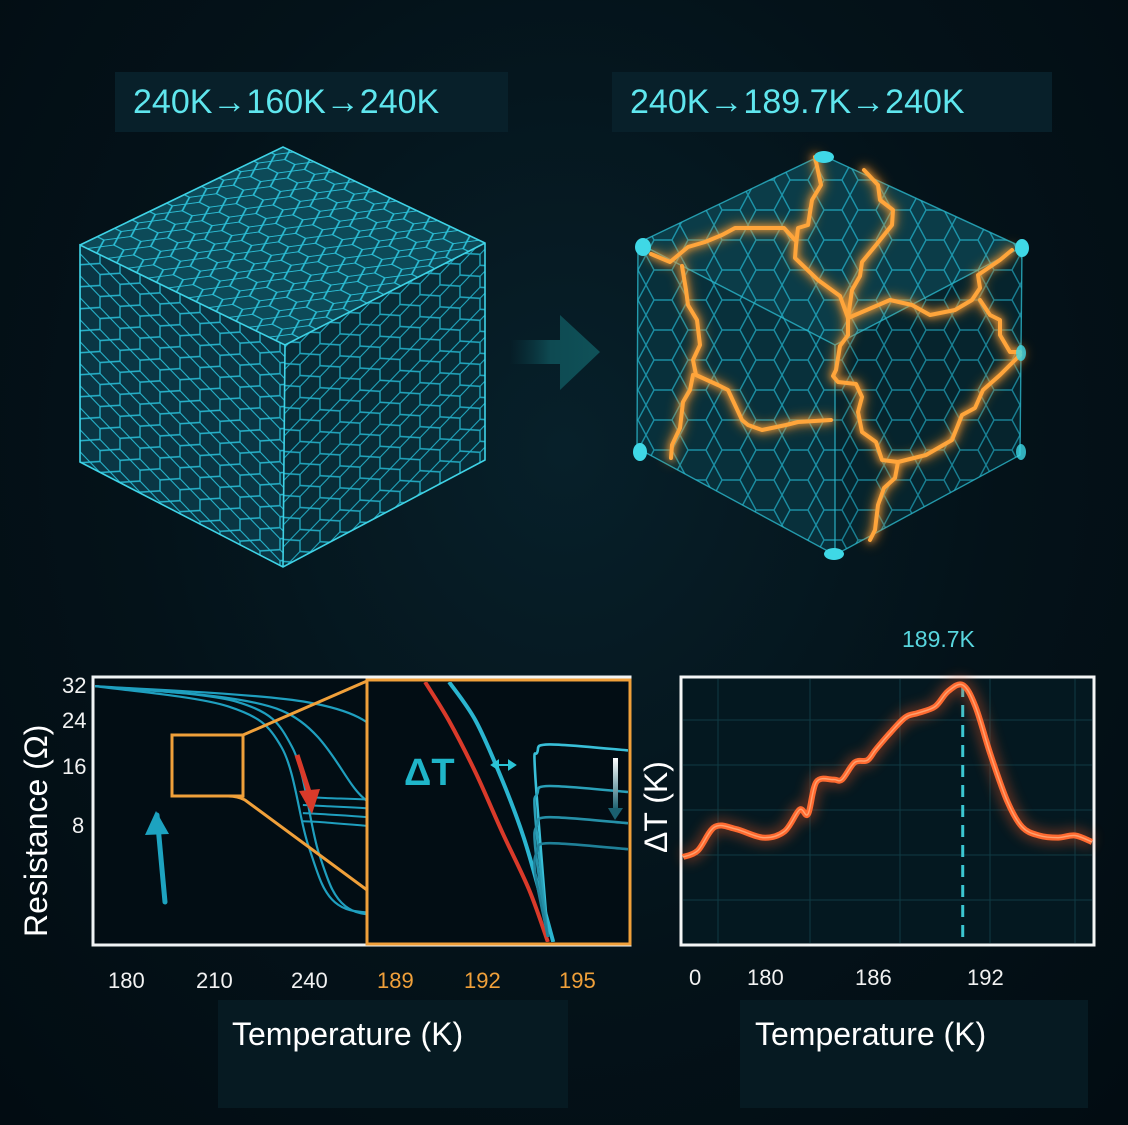  What do you see at coordinates (348, 1034) in the screenshot?
I see `left-x-axis-title: Temperature (K)` at bounding box center [348, 1034].